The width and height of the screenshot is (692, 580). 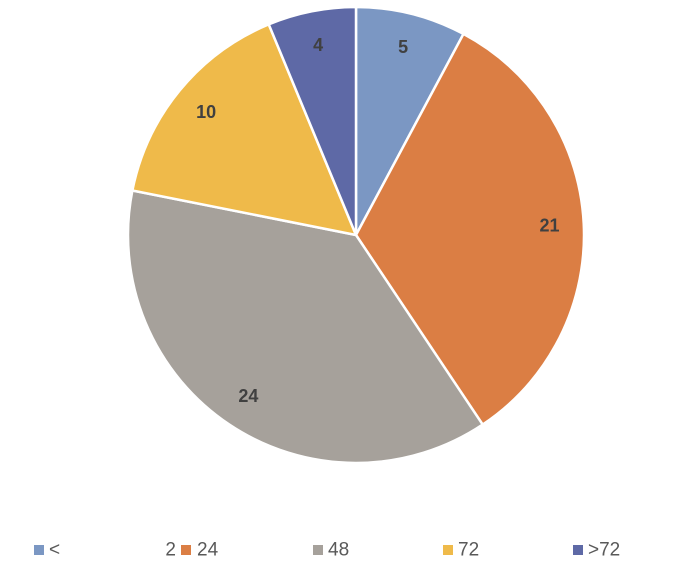 I want to click on data-label-48: 24, so click(x=248, y=396).